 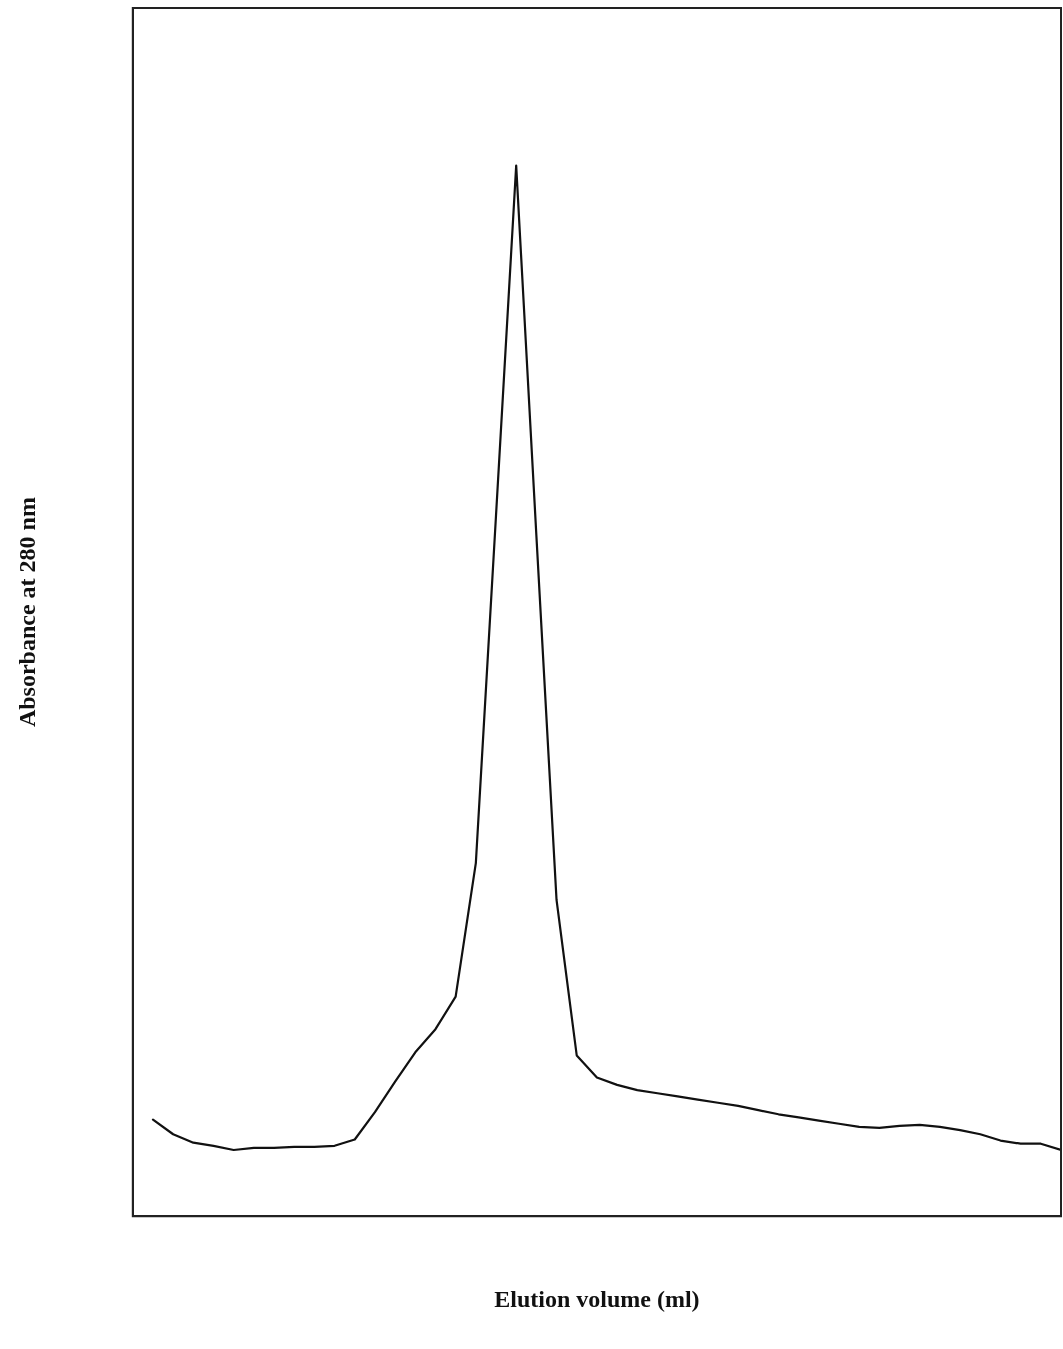 What do you see at coordinates (597, 1298) in the screenshot?
I see `x-axis-title: Elution volume (ml)` at bounding box center [597, 1298].